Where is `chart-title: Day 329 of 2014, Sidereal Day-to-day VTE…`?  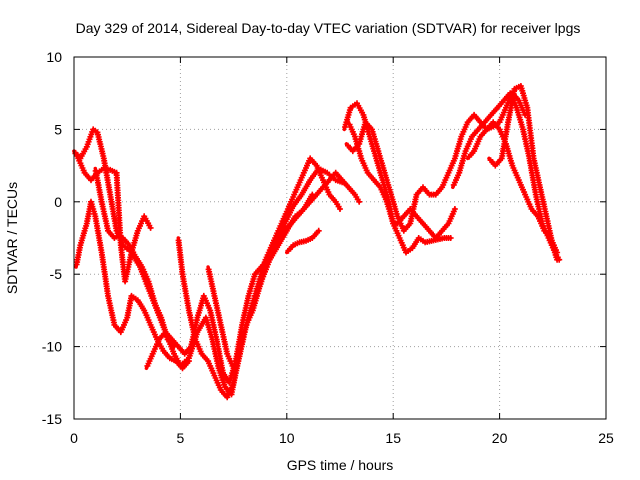
chart-title: Day 329 of 2014, Sidereal Day-to-day VTE… is located at coordinates (328, 28).